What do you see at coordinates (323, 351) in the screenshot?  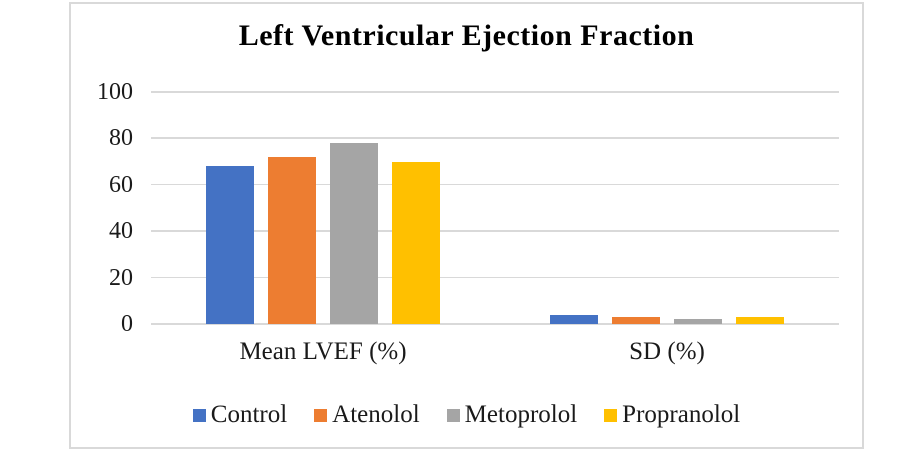 I see `x-axis-label-mean-lvef: Mean LVEF (%)` at bounding box center [323, 351].